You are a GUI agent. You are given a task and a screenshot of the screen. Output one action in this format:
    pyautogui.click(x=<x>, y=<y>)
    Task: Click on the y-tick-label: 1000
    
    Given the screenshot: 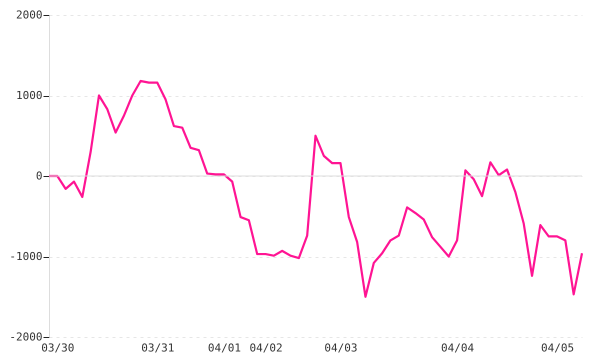 What is the action you would take?
    pyautogui.click(x=29, y=95)
    